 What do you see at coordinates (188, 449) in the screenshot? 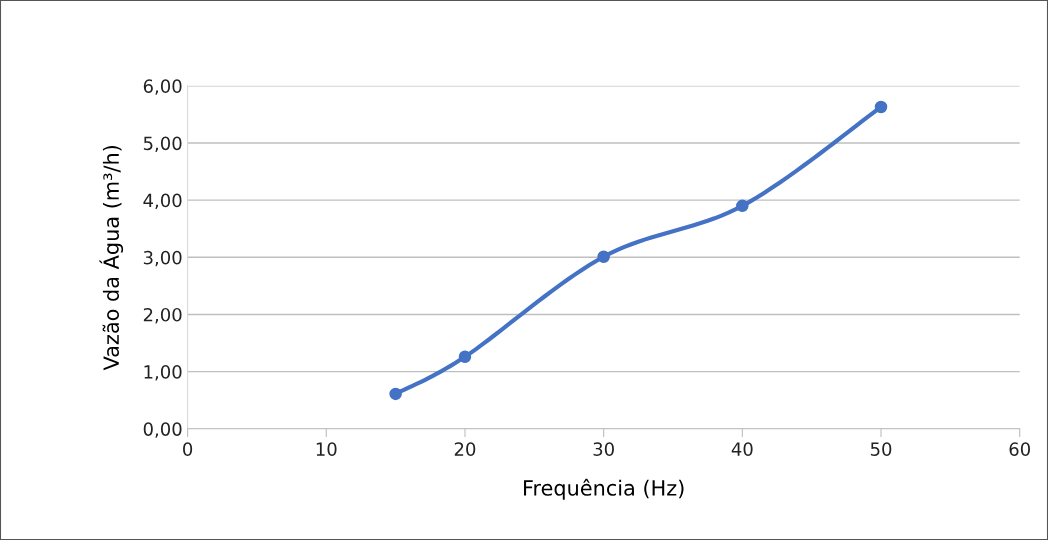
I see `x-tick-label: 0` at bounding box center [188, 449].